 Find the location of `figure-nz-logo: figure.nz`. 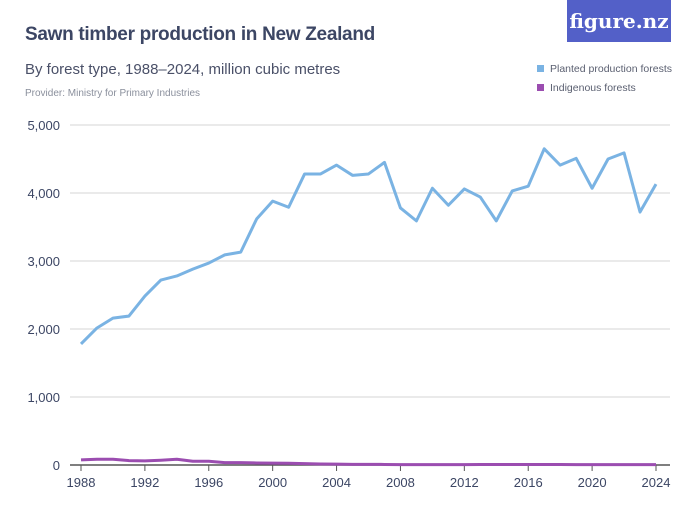

figure-nz-logo: figure.nz is located at coordinates (619, 21).